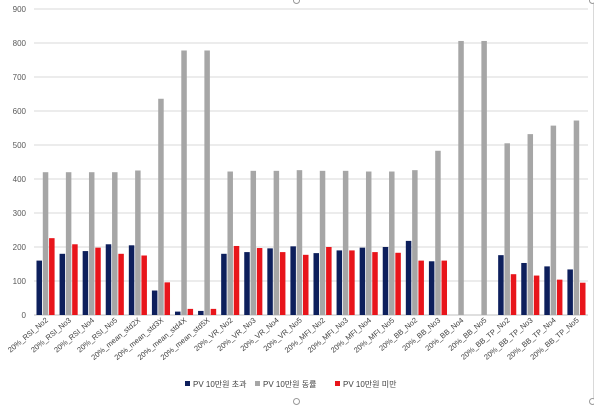 This screenshot has width=594, height=407. Describe the element at coordinates (20, 162) in the screenshot. I see `y-axis-tick-labels: 0 100 200 300 400 500 600 700 800 900` at that location.